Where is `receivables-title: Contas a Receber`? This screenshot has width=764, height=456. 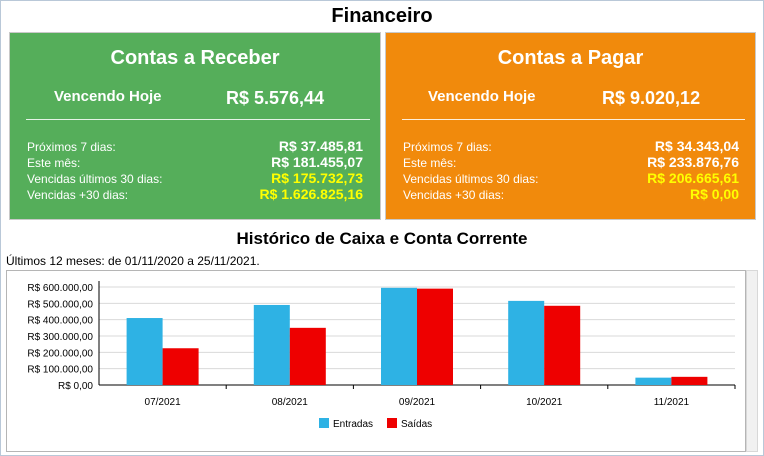
receivables-title: Contas a Receber is located at coordinates (195, 58).